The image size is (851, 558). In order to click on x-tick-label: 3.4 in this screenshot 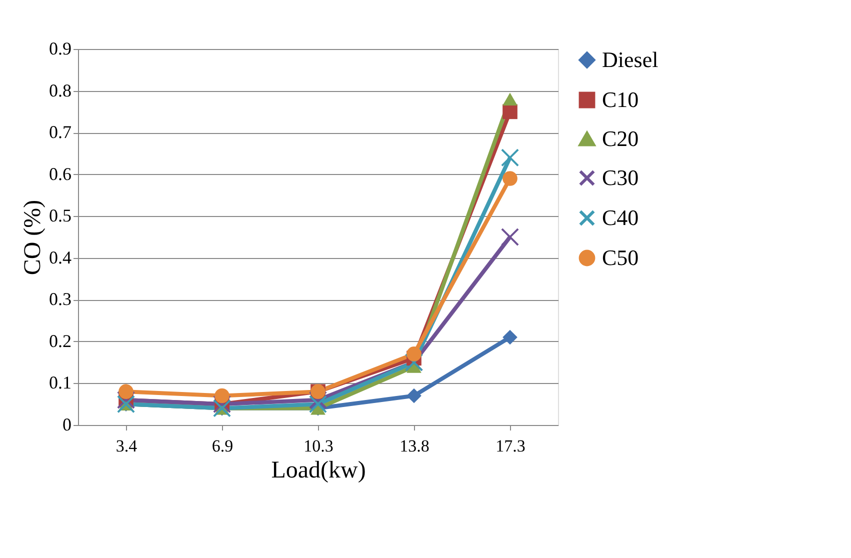, I will do `click(127, 446)`.